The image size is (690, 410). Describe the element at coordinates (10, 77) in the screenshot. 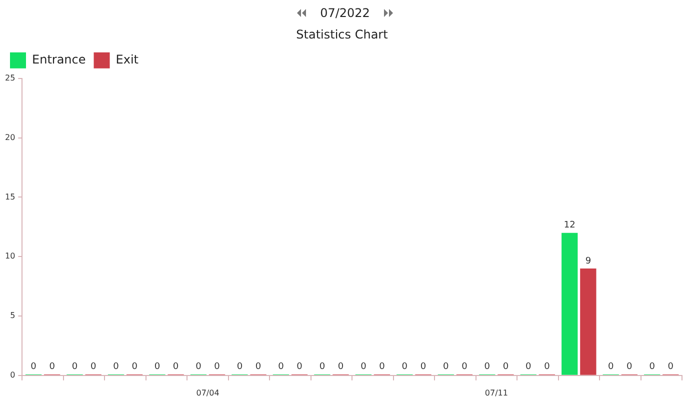

I see `y-tick-label: 25` at that location.